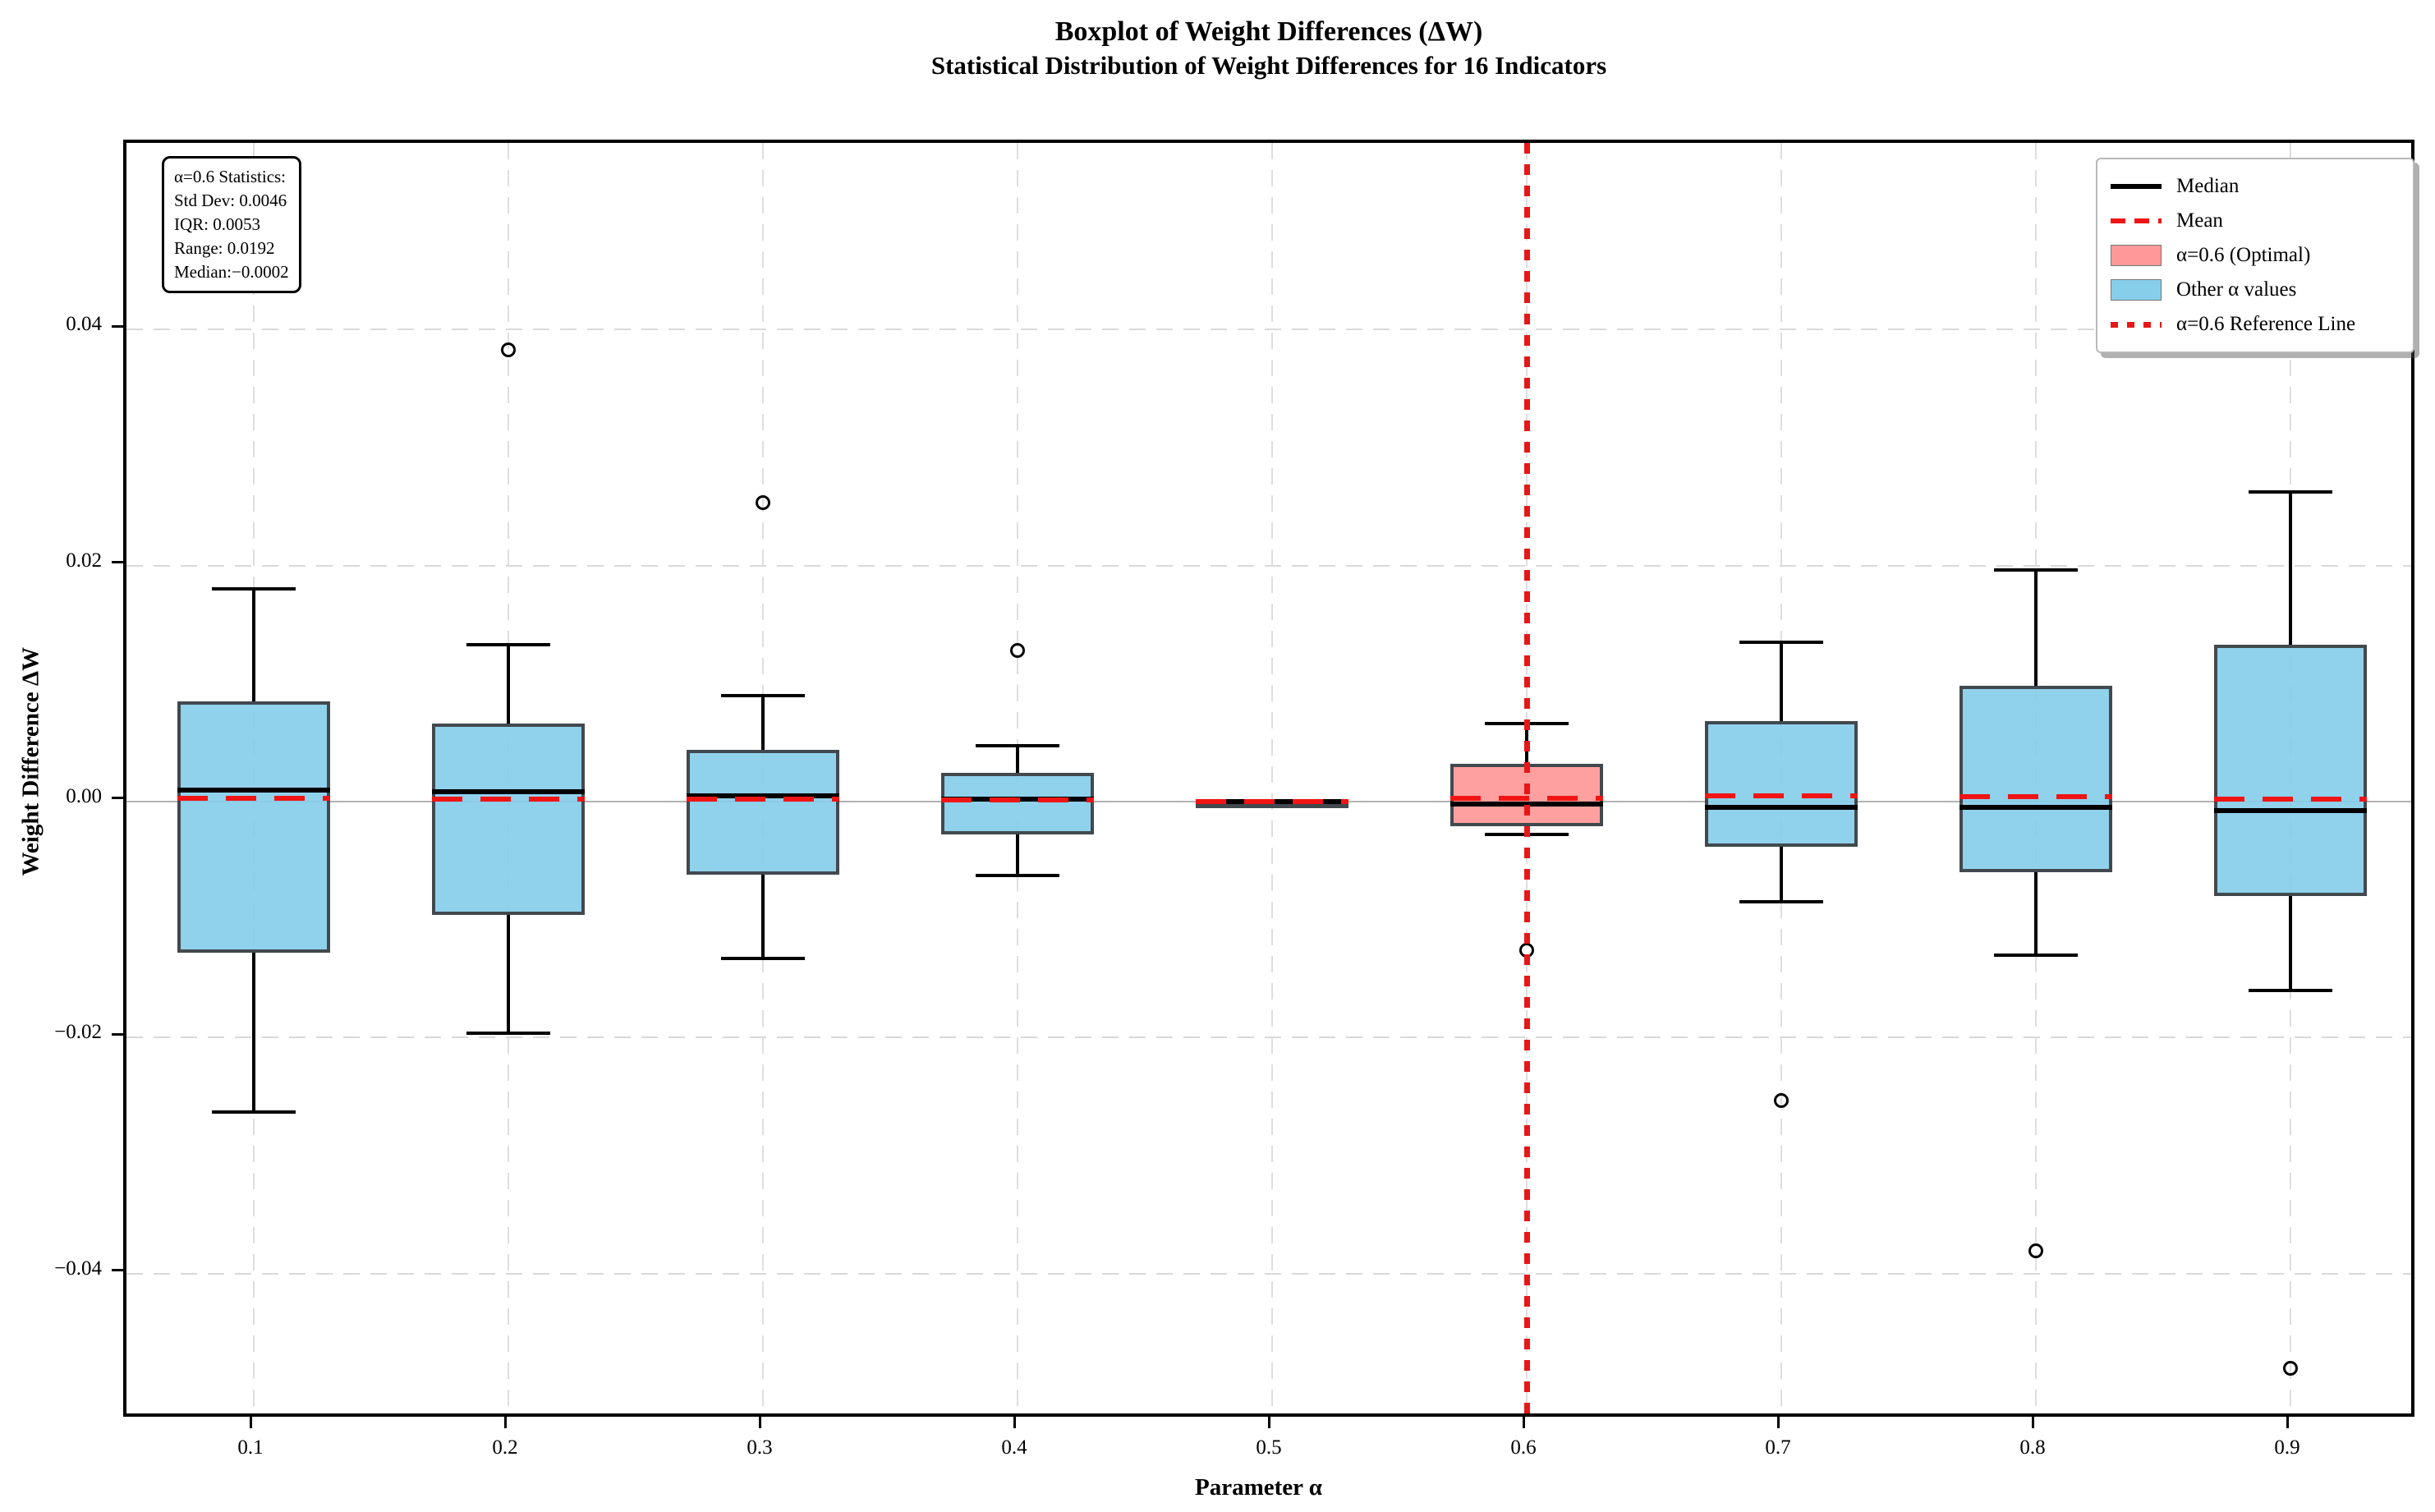 The width and height of the screenshot is (2435, 1512). What do you see at coordinates (84, 795) in the screenshot?
I see `y-tick-label: 0.00` at bounding box center [84, 795].